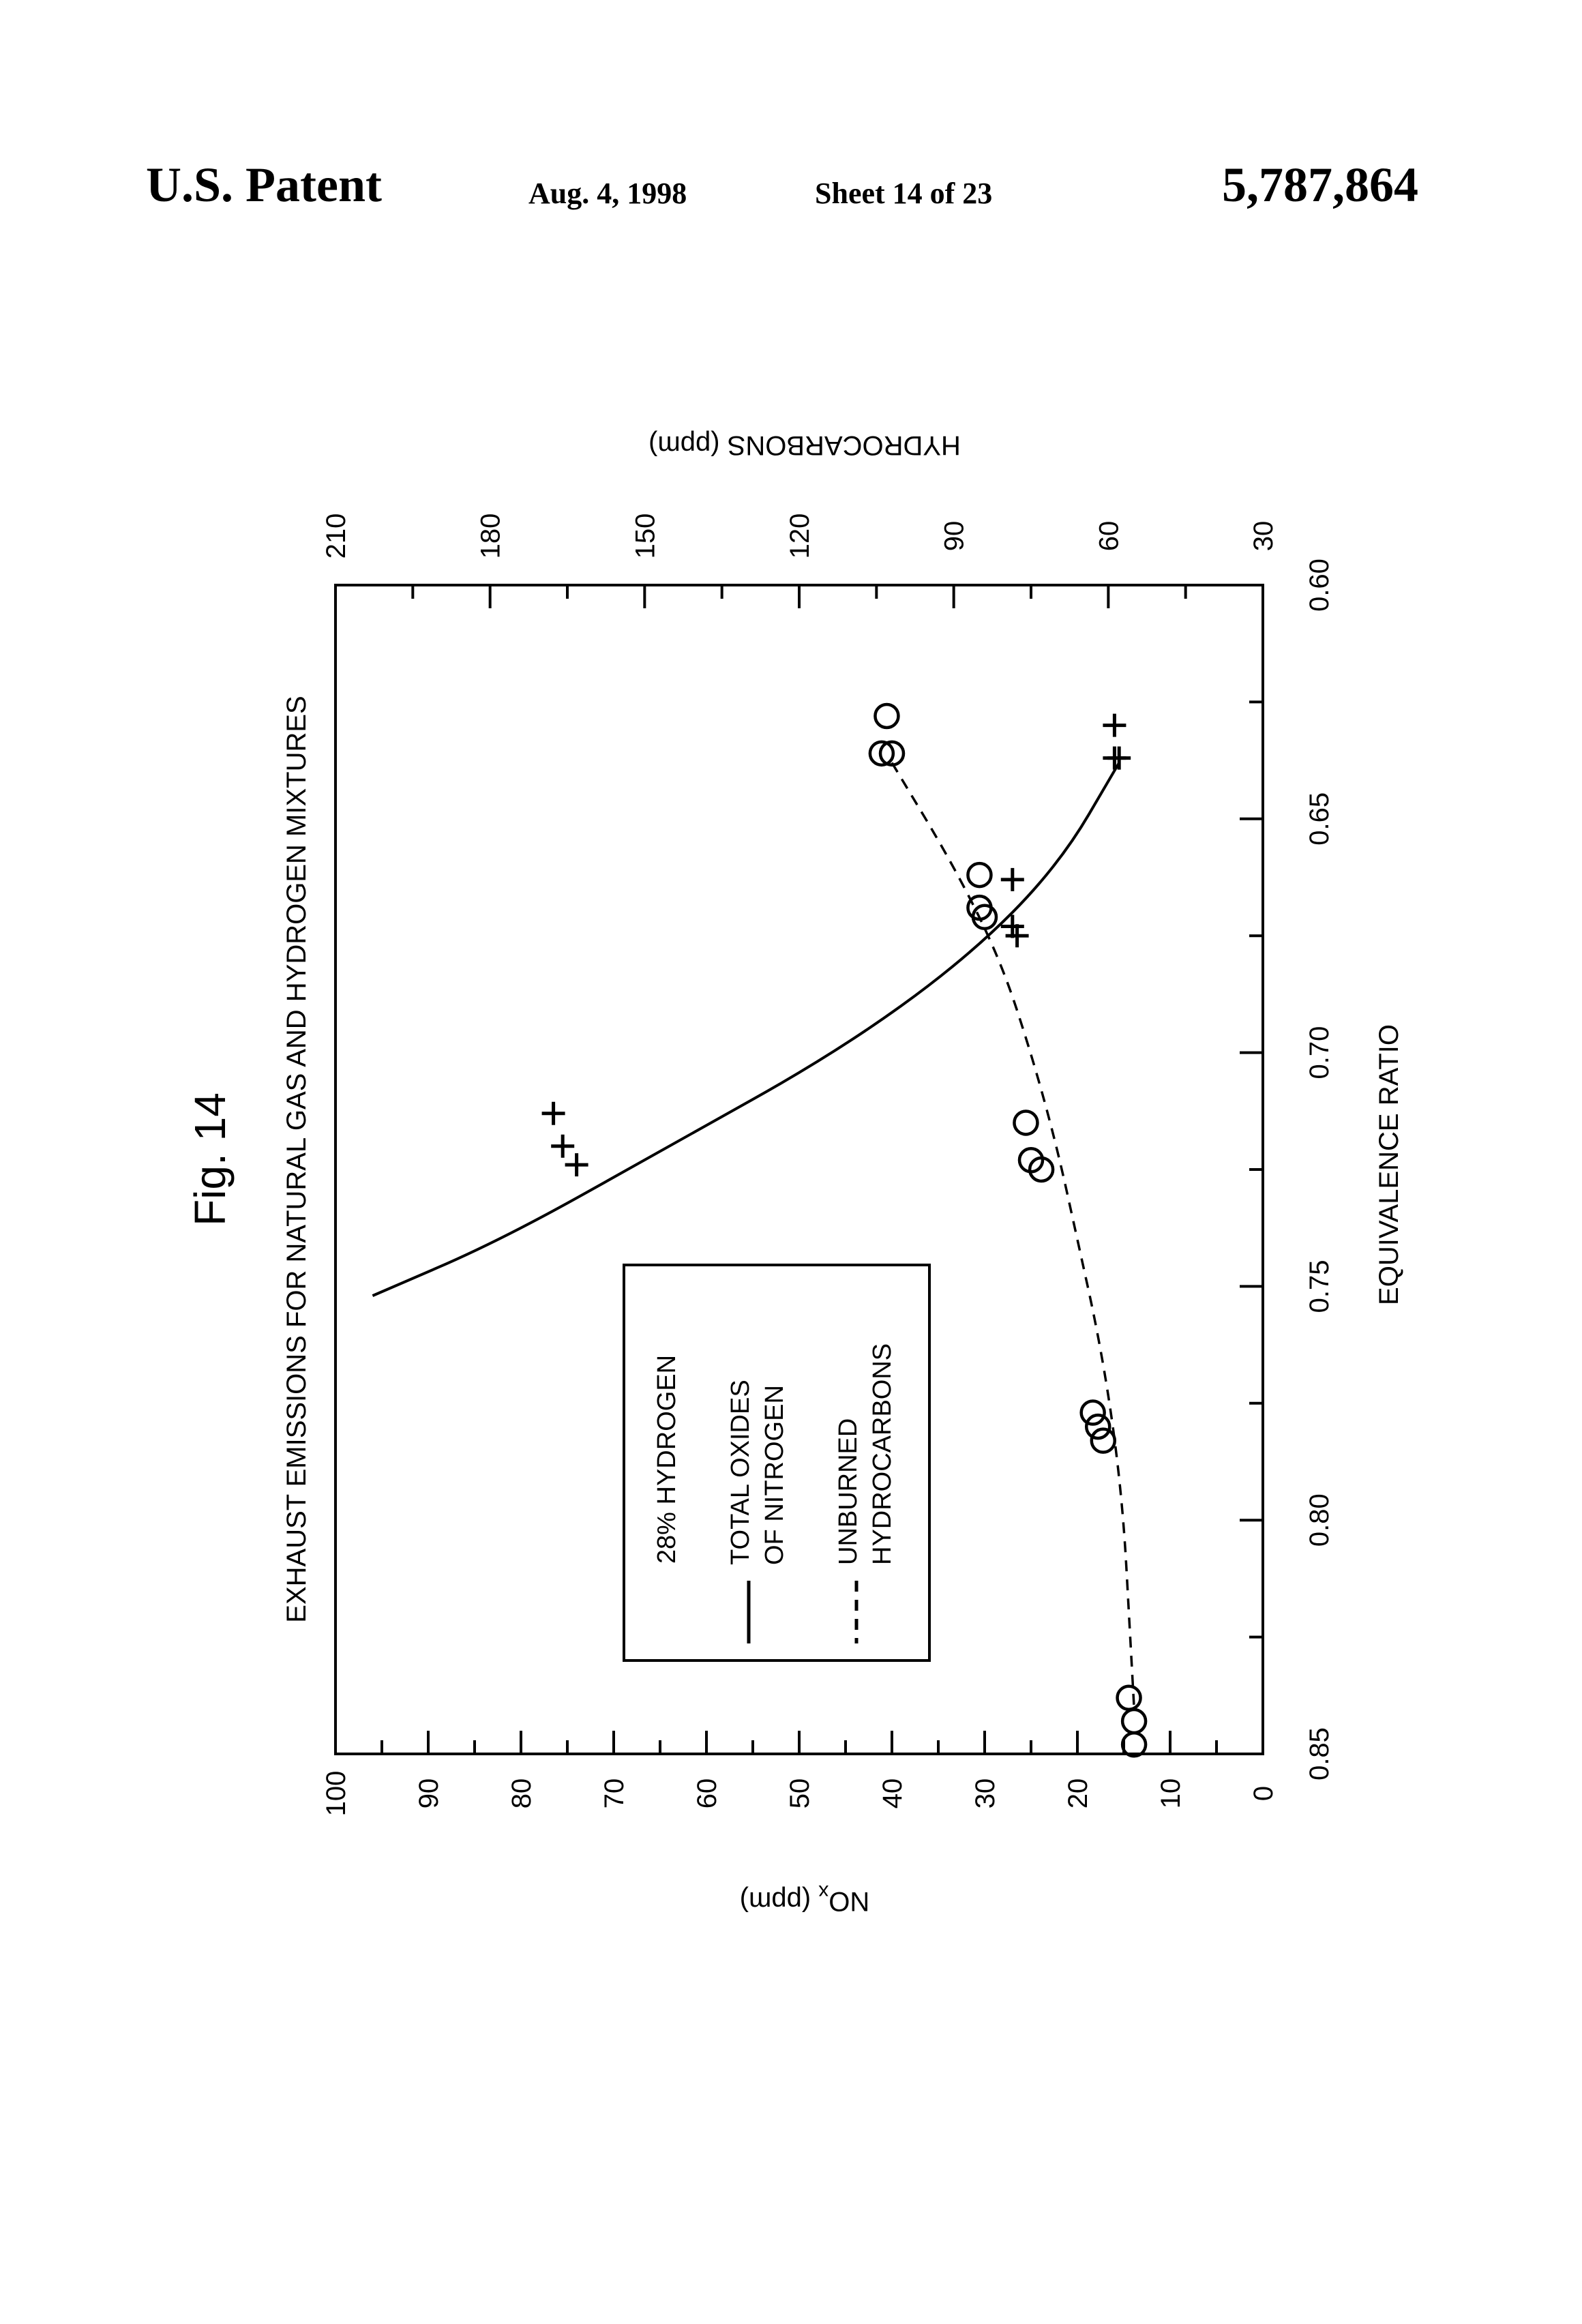 This screenshot has height=2324, width=1582. I want to click on left-axis-title: NOx (ppm), so click(805, 1898).